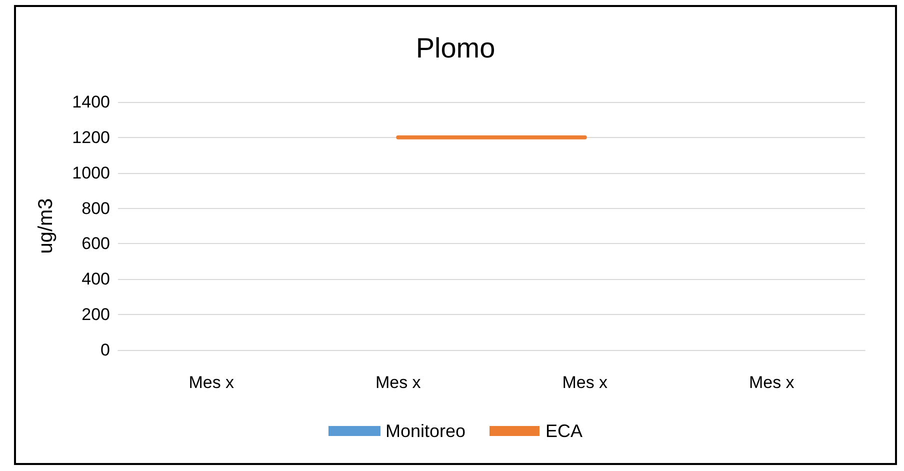  Describe the element at coordinates (91, 137) in the screenshot. I see `y-tick-label: 1200` at that location.